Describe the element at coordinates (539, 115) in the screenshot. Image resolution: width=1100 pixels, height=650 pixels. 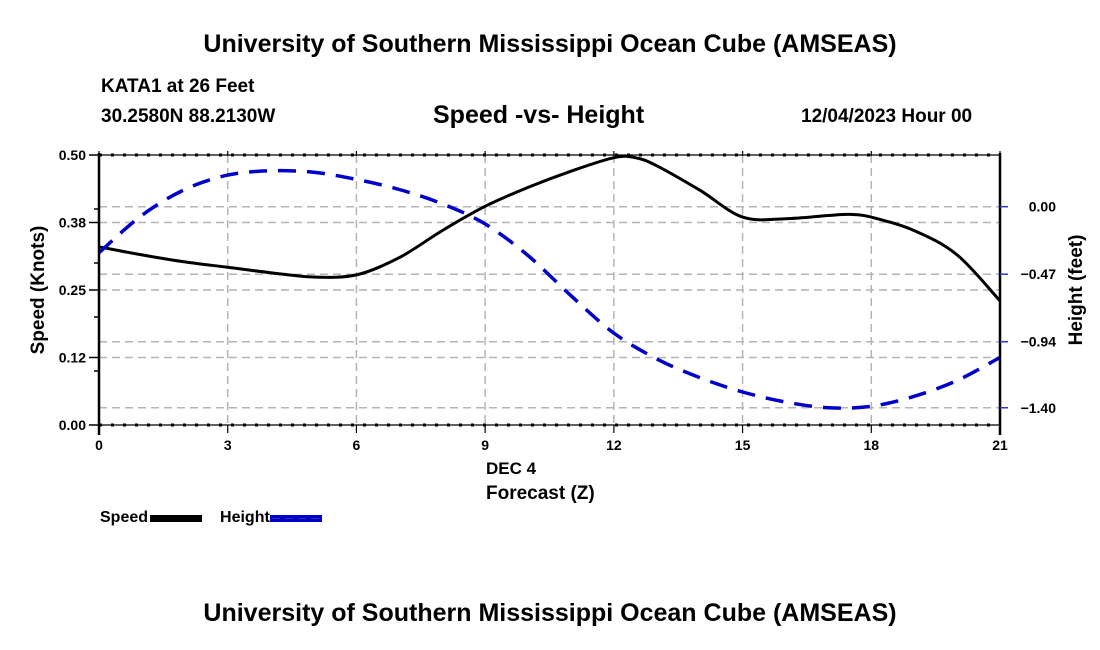
I see `chart-title: Speed -vs- Height` at that location.